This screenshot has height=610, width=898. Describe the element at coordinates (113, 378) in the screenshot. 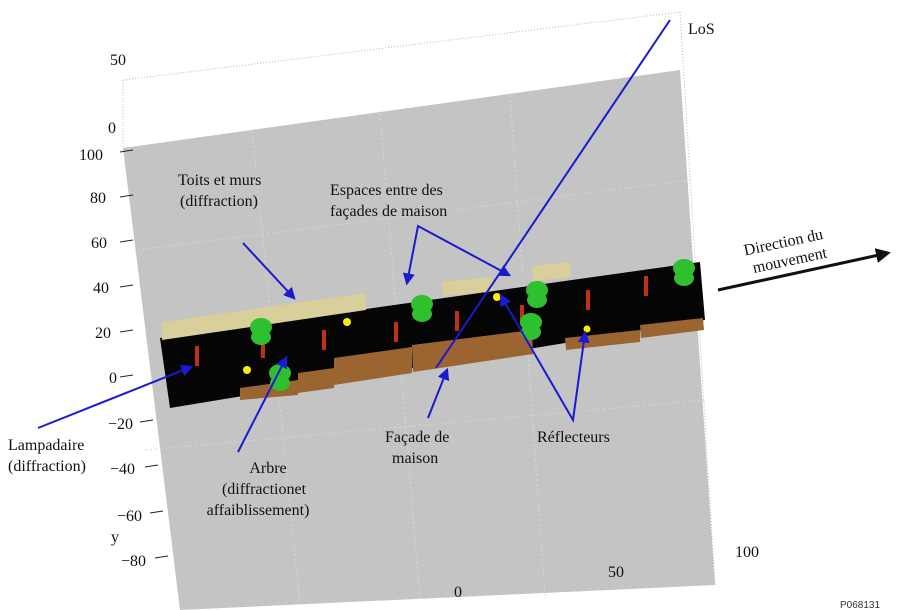

I see `y-tick-0: 0` at that location.